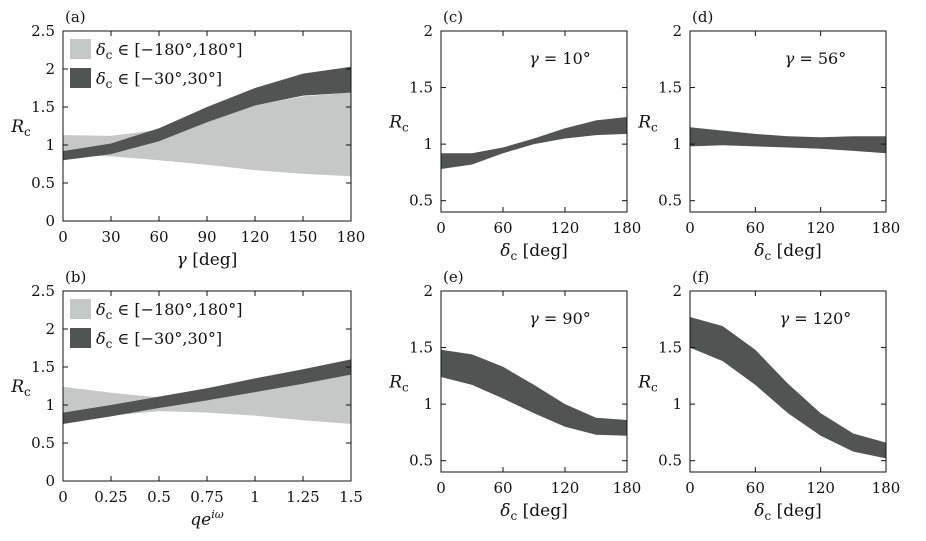 The height and width of the screenshot is (541, 926). I want to click on y-tick-label: 2.5, so click(43, 31).